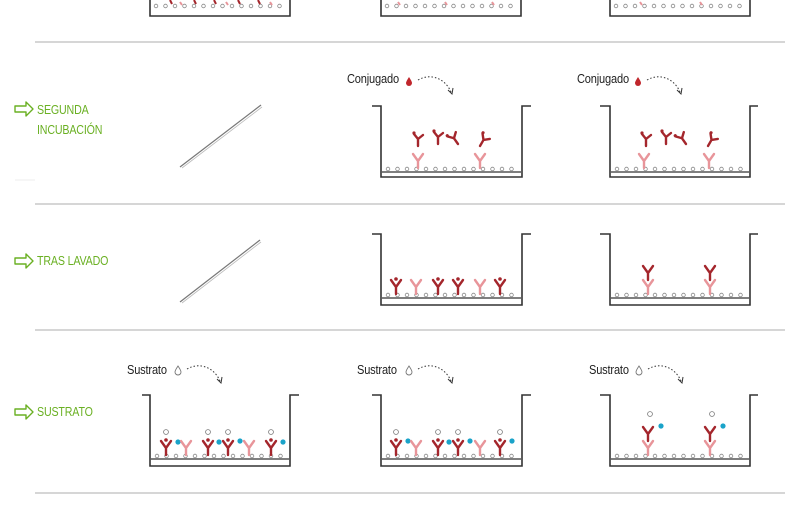  What do you see at coordinates (24, 412) in the screenshot?
I see `arrow-right-icon` at bounding box center [24, 412].